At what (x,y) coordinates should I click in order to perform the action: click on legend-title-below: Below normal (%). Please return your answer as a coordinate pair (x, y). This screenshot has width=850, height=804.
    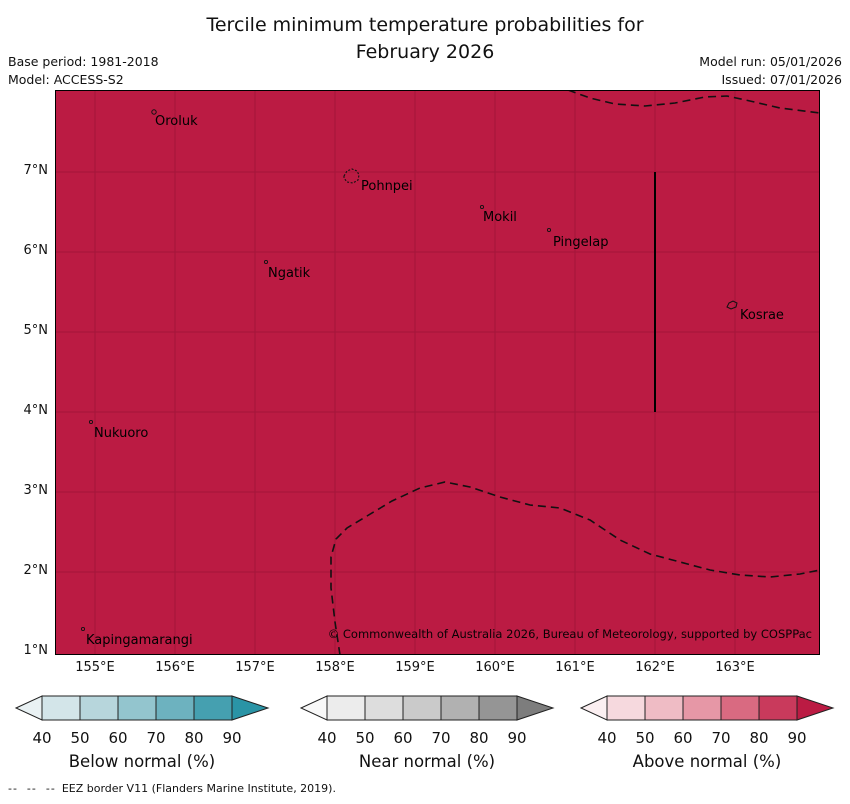
    Looking at the image, I should click on (142, 761).